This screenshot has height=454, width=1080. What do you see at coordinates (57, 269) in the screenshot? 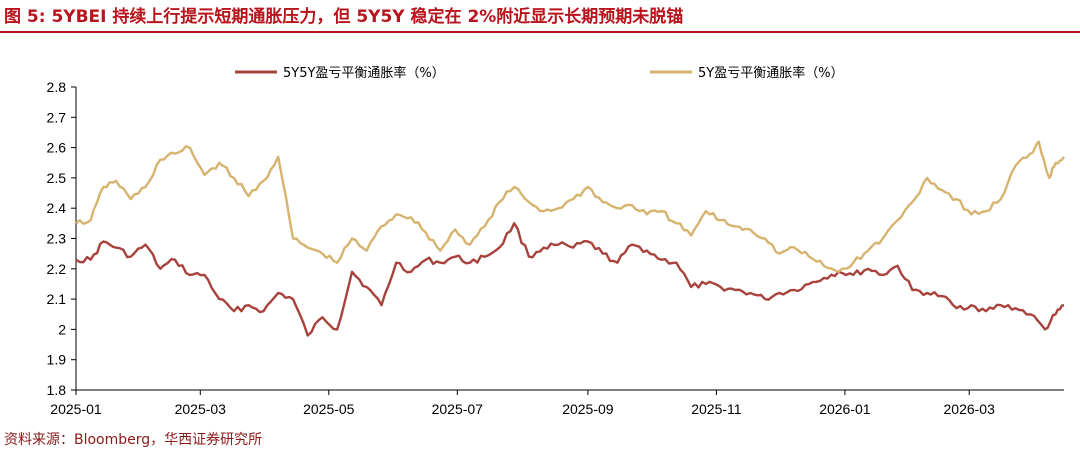
I see `y-tick-label: 2.2` at bounding box center [57, 269].